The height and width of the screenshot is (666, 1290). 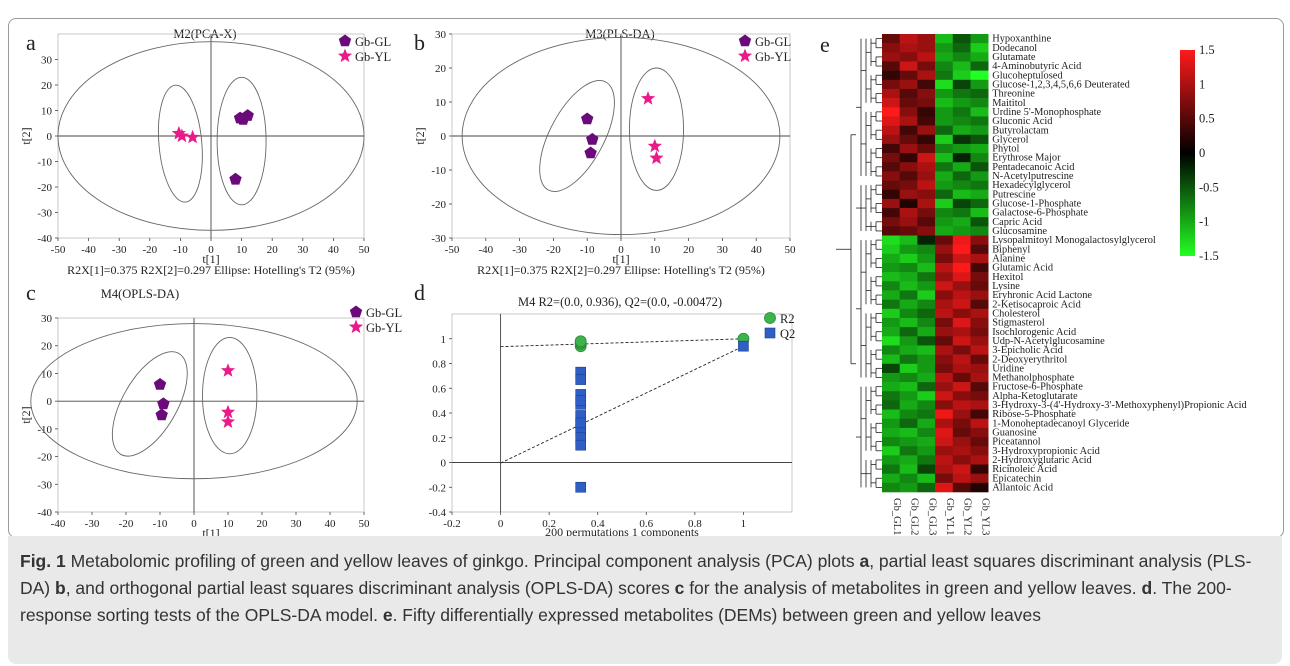 What do you see at coordinates (439, 414) in the screenshot?
I see `y-tick-label-d: 0.4` at bounding box center [439, 414].